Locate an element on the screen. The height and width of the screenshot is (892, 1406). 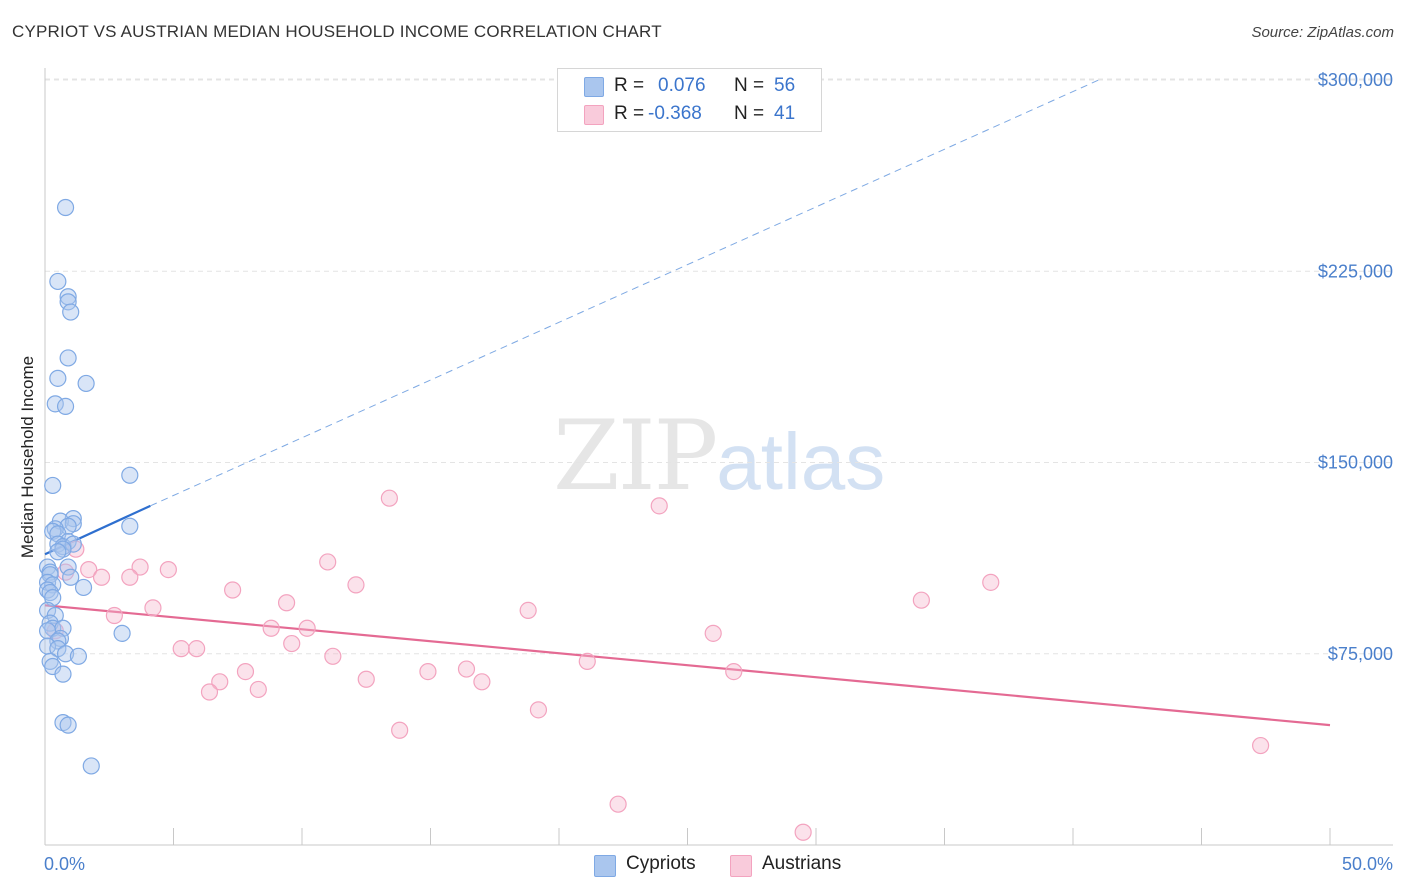
stats-legend-row-cypriots: R = 0.076 N = 56 is located at coordinates (689, 87).